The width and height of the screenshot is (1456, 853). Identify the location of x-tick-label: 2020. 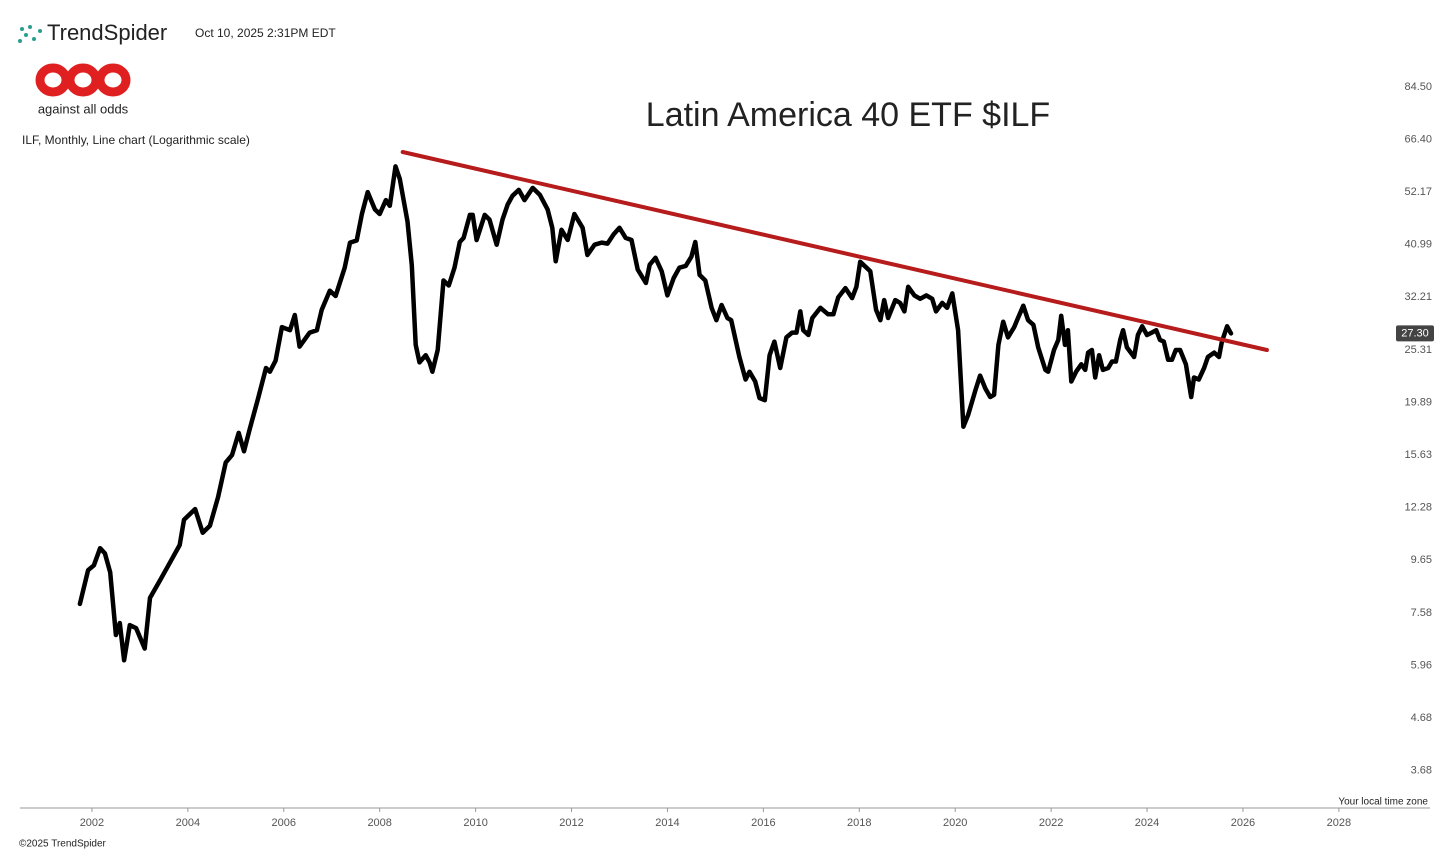
(955, 823).